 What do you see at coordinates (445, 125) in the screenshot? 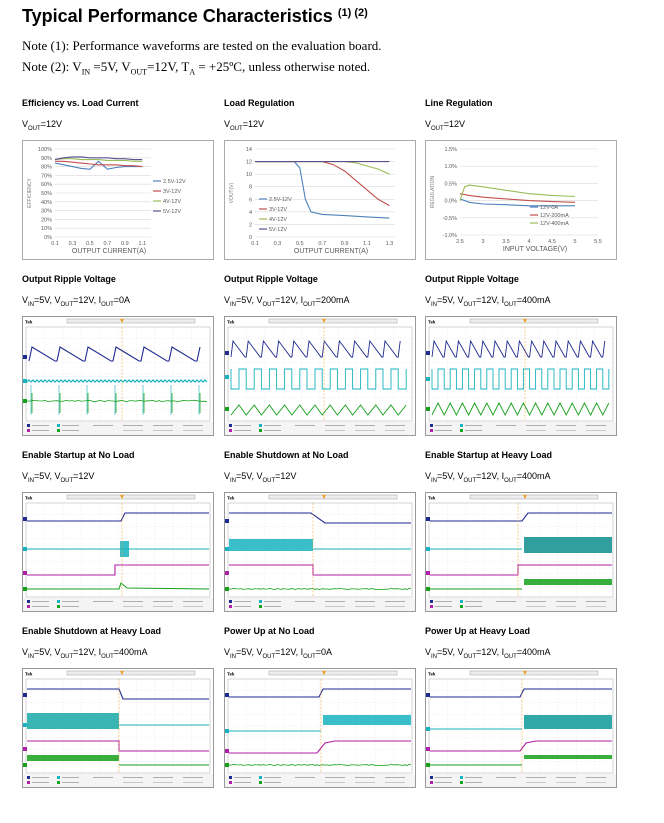
I see `cell-condition: VOUT=12V` at bounding box center [445, 125].